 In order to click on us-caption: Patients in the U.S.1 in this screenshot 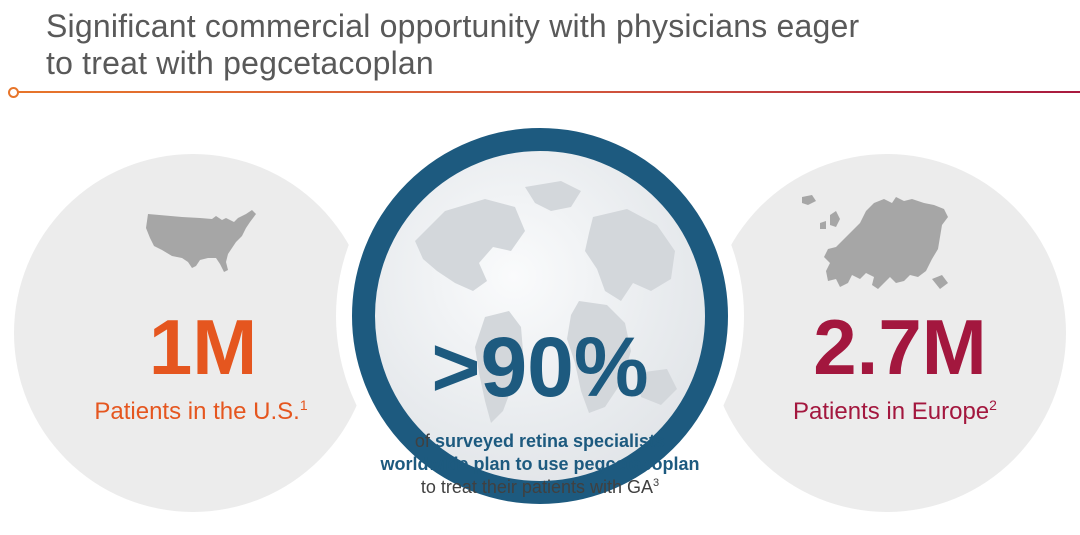, I will do `click(201, 412)`.